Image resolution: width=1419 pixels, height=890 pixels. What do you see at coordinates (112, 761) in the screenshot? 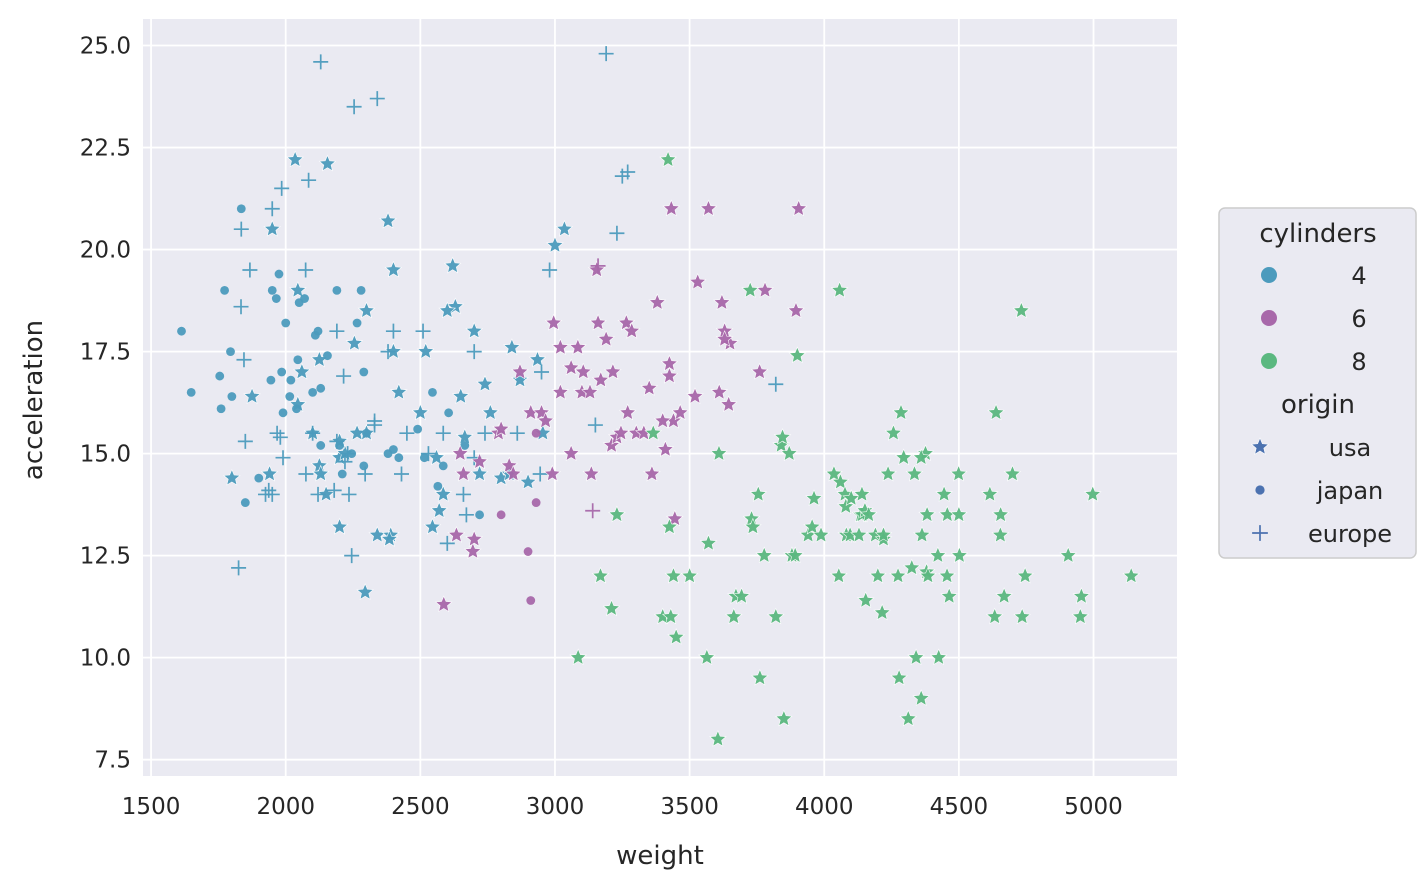
I see `y-tick-label: 7.5` at bounding box center [112, 761].